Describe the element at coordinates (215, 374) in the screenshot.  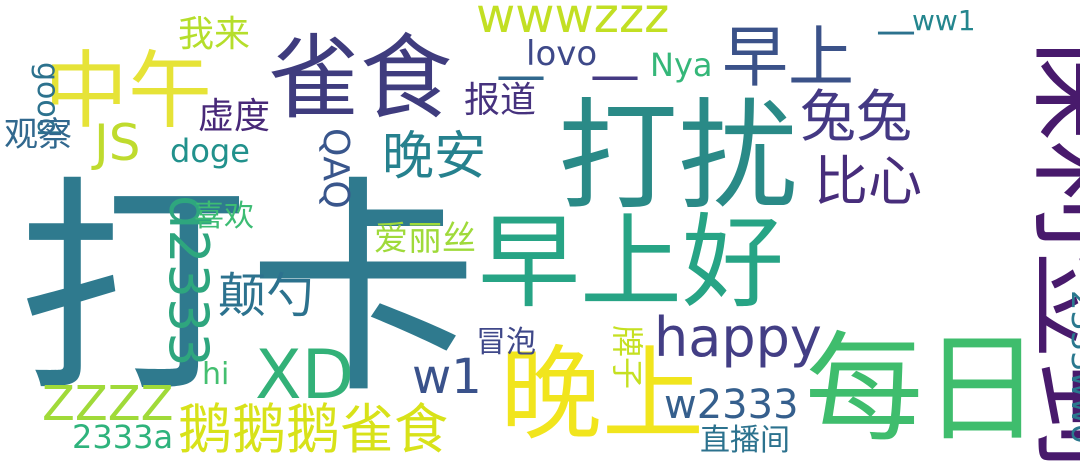
I see `cloud-word: hi` at that location.